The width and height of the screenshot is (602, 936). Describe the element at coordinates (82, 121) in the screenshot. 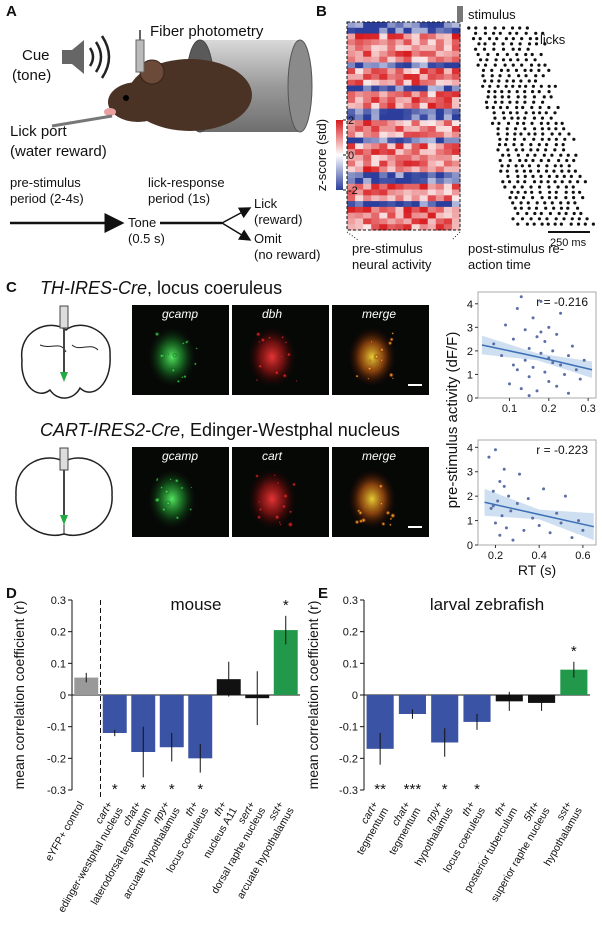

I see `lick-port` at that location.